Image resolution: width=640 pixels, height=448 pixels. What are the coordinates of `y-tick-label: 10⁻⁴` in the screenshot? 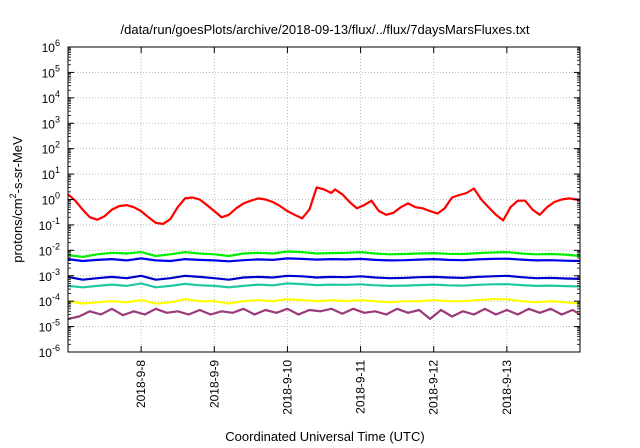 It's located at (49, 300).